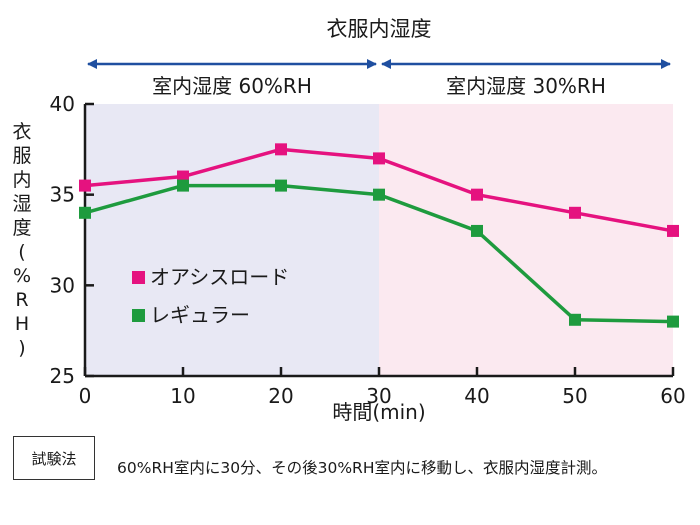 The image size is (700, 525). What do you see at coordinates (200, 315) in the screenshot?
I see `legend-label-2: レギュラー` at bounding box center [200, 315].